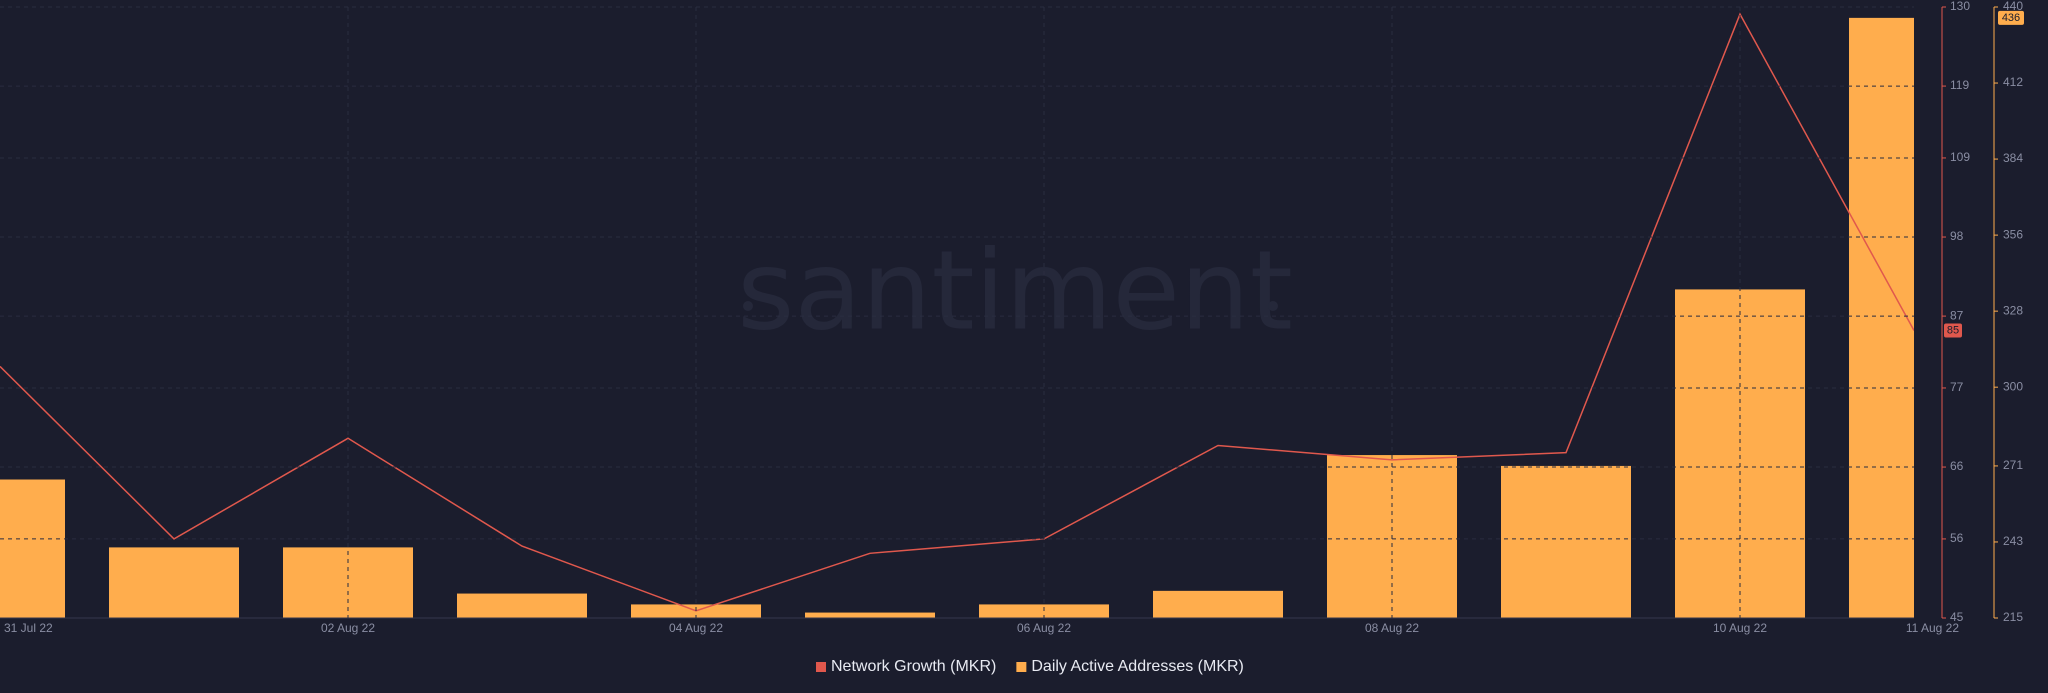  What do you see at coordinates (1957, 466) in the screenshot?
I see `y-tick-label: 66` at bounding box center [1957, 466].